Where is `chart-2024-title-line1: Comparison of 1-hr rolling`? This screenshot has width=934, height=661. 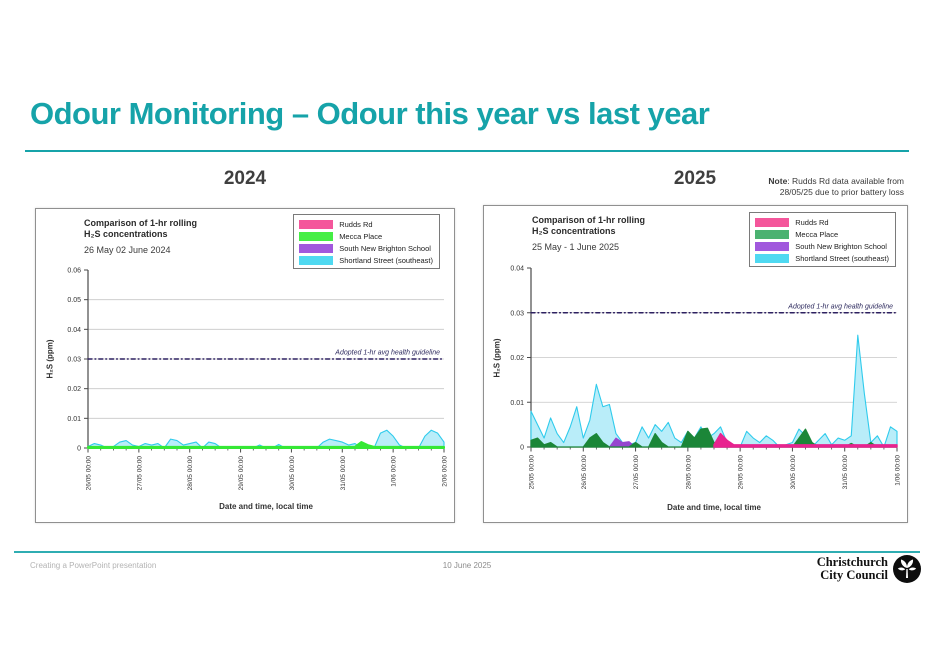 chart-2024-title-line1: Comparison of 1-hr rolling is located at coordinates (141, 223).